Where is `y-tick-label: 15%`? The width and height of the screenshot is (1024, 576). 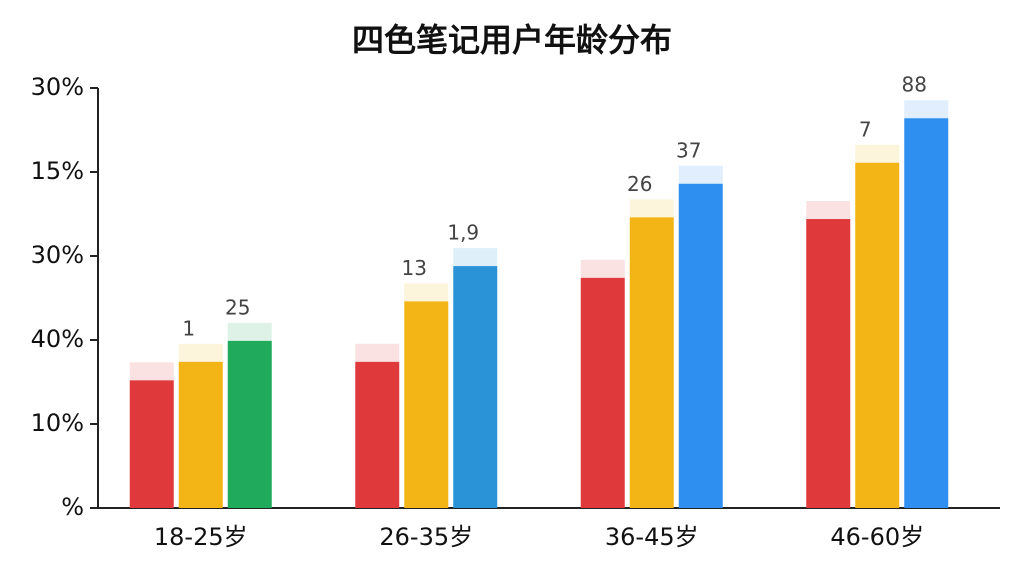
y-tick-label: 15% is located at coordinates (57, 171).